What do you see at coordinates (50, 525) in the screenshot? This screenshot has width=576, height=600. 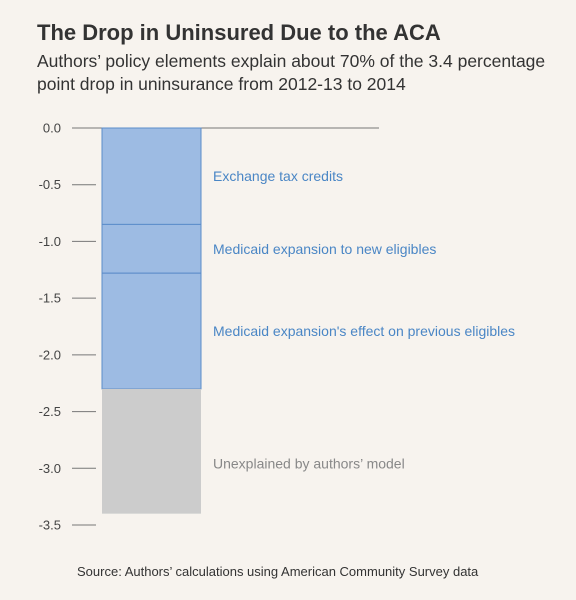 I see `y-tick-label: -3.5` at bounding box center [50, 525].